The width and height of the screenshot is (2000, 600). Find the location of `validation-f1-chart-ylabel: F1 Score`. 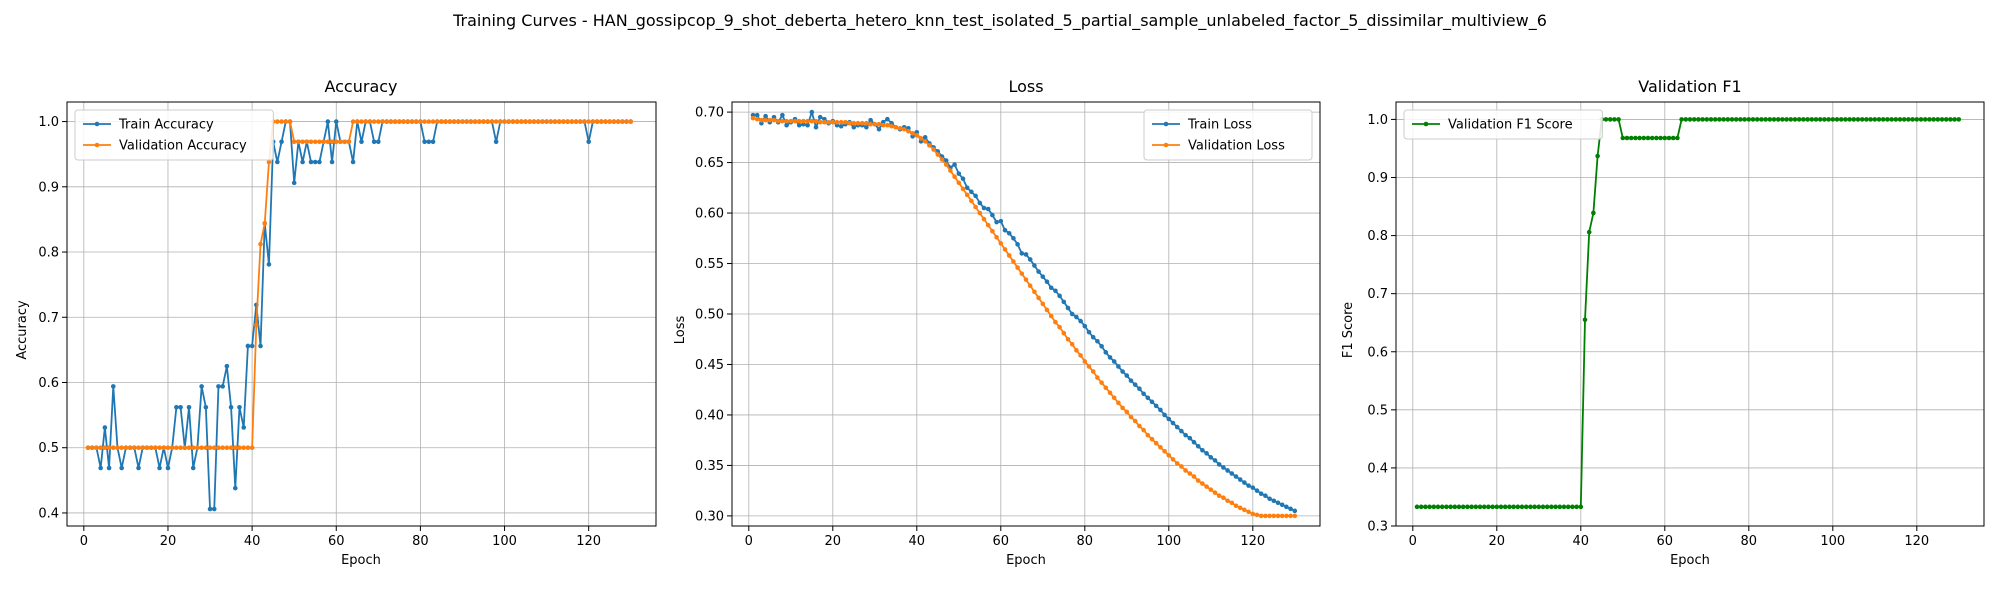

validation-f1-chart-ylabel: F1 Score is located at coordinates (1348, 330).